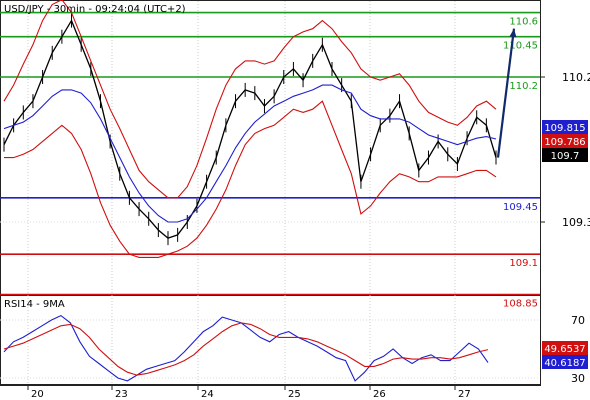 The height and width of the screenshot is (400, 590). Describe the element at coordinates (520, 304) in the screenshot. I see `level-label: 108.85` at that location.